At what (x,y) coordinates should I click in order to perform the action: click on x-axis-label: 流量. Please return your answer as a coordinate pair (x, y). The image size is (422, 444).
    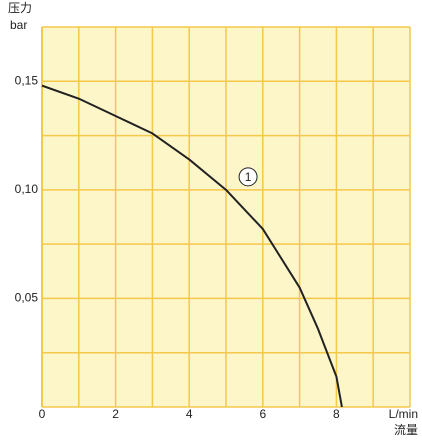
    Looking at the image, I should click on (406, 430).